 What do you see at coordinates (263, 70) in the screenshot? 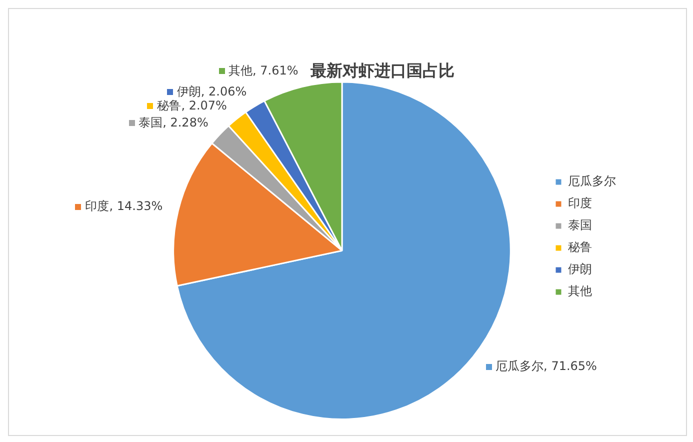
I see `data-label: 其他, 7.61%` at bounding box center [263, 70].